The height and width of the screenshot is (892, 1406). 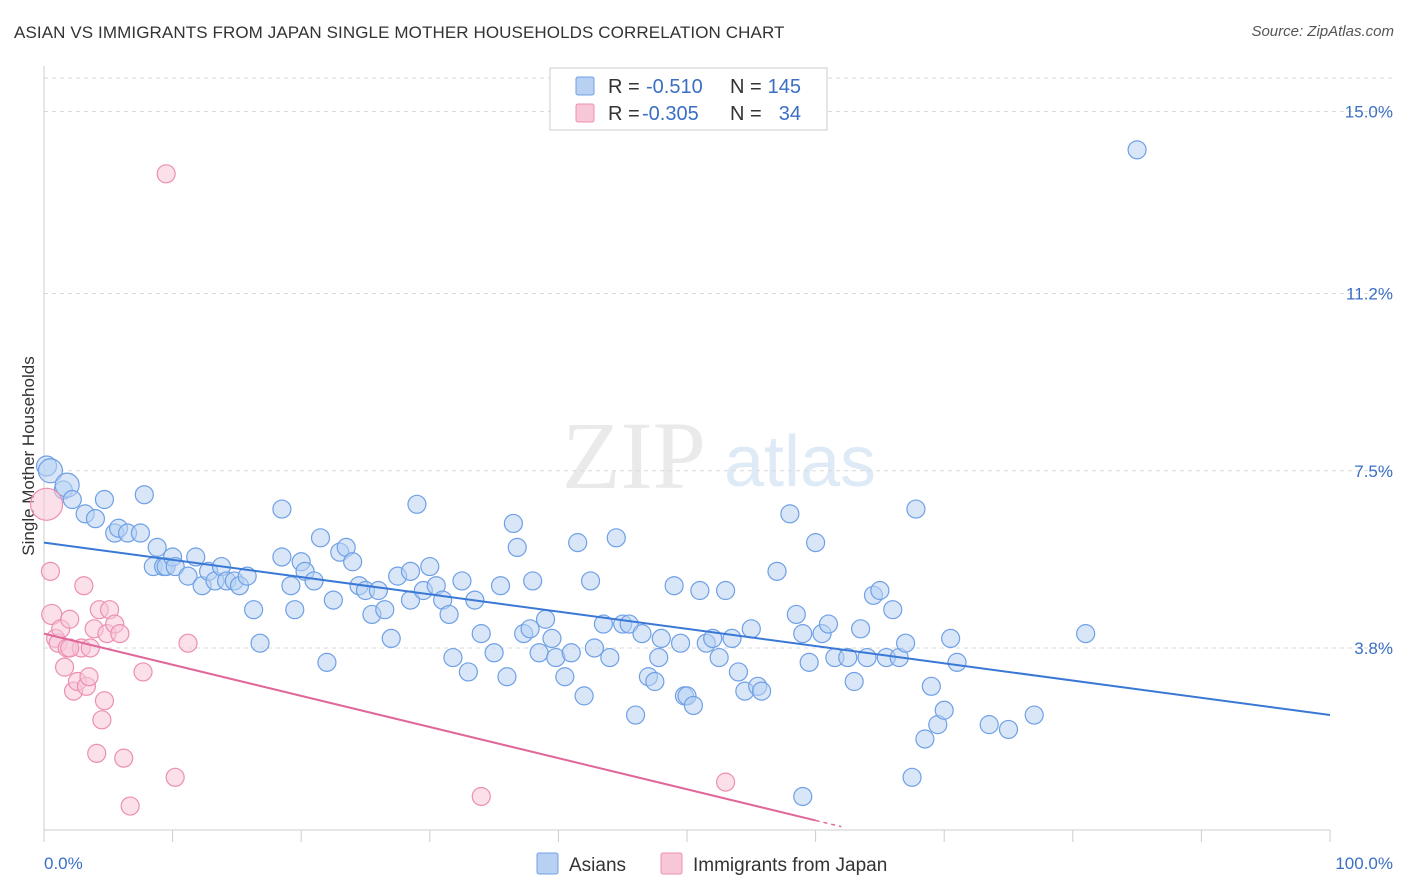 I want to click on stats-legend-r-value-japan: -0.305, so click(x=670, y=114).